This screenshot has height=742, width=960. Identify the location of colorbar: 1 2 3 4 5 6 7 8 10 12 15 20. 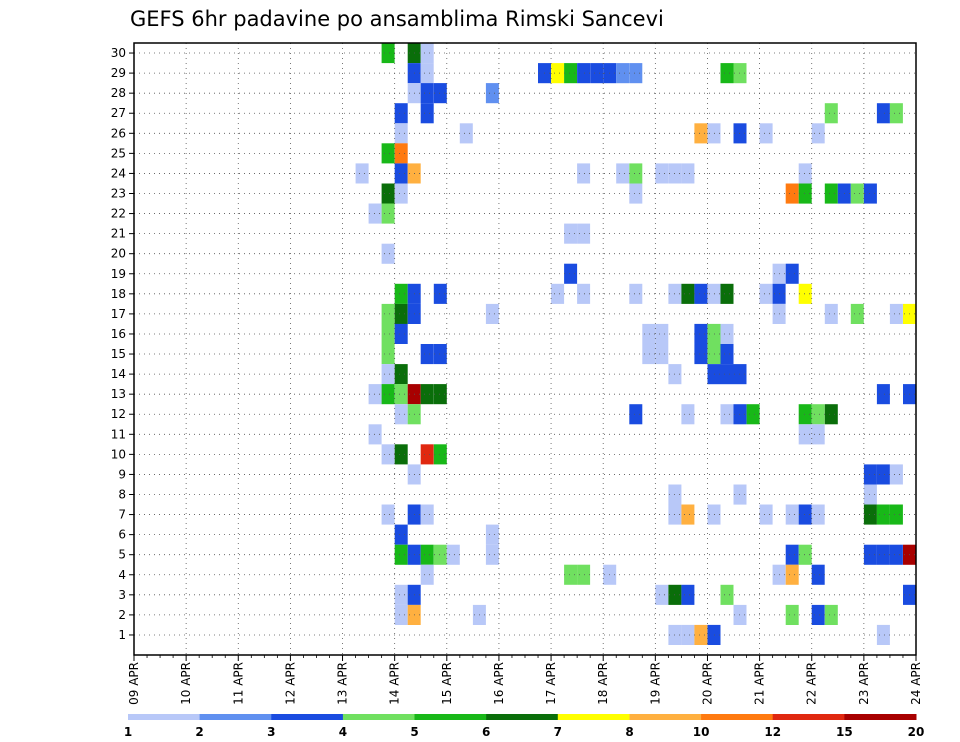
(524, 726).